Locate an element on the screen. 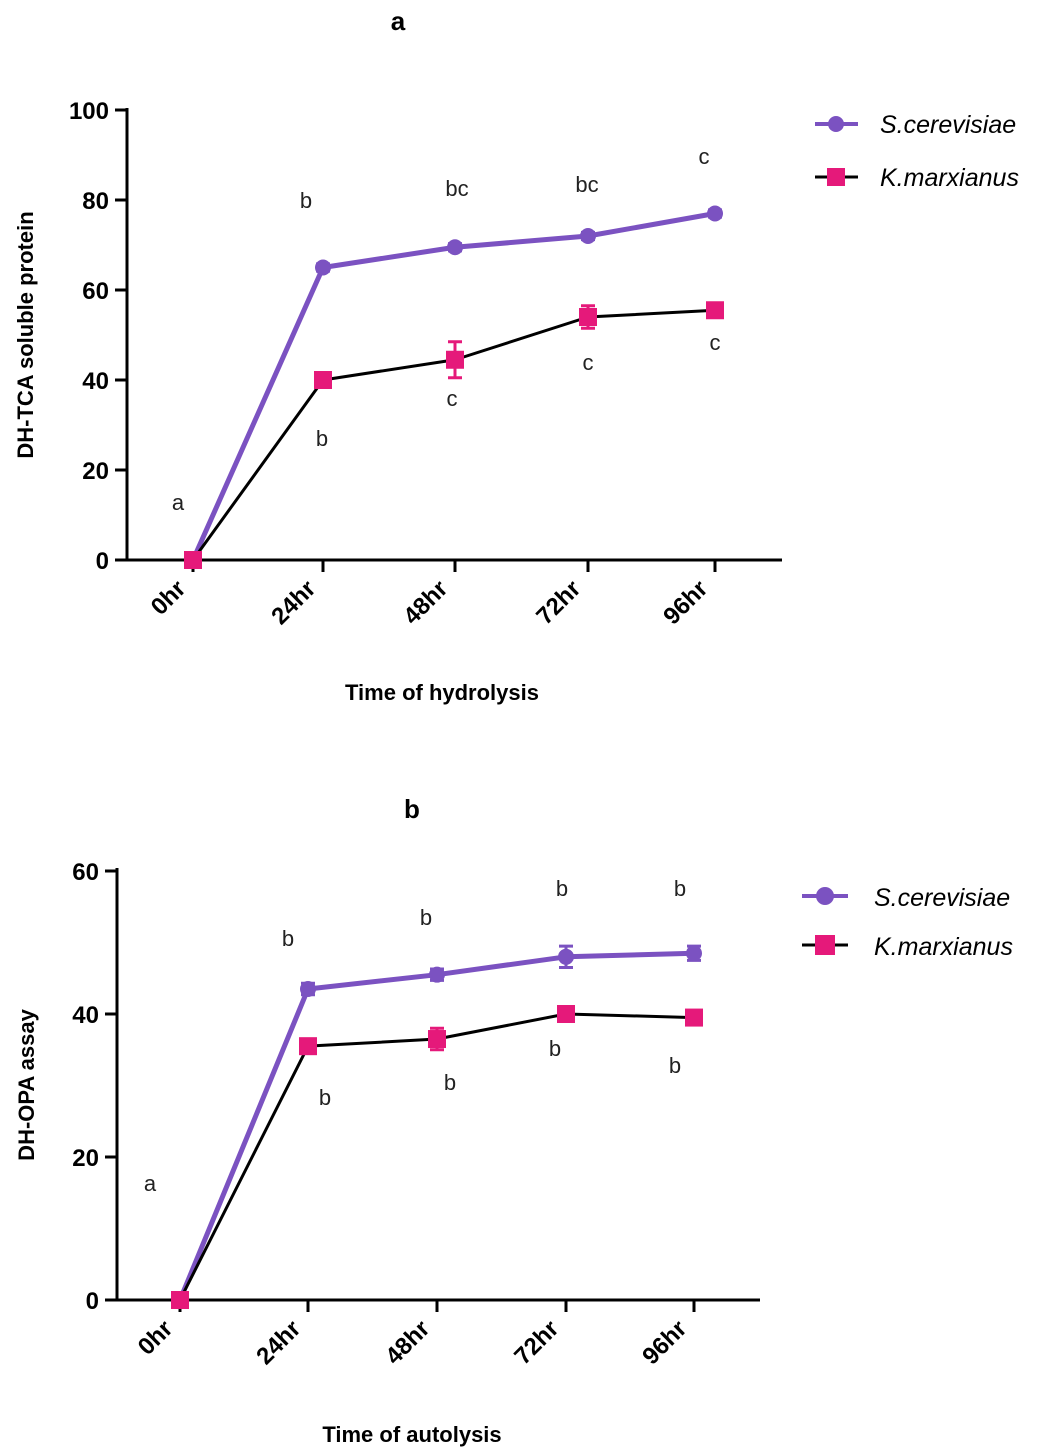 This screenshot has width=1042, height=1447. chart-a-legend: S.cerevisiae K.marxianus is located at coordinates (917, 151).